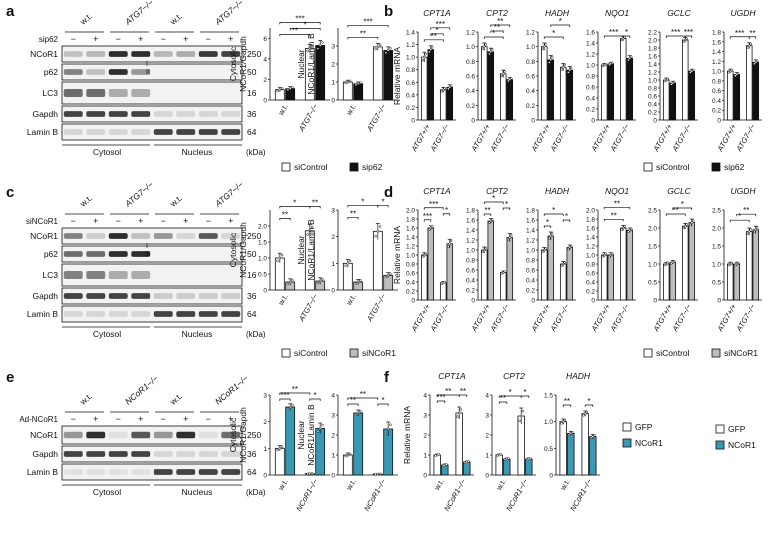 The image size is (783, 544). What do you see at coordinates (152, 114) in the screenshot?
I see `blot-strip` at bounding box center [152, 114].